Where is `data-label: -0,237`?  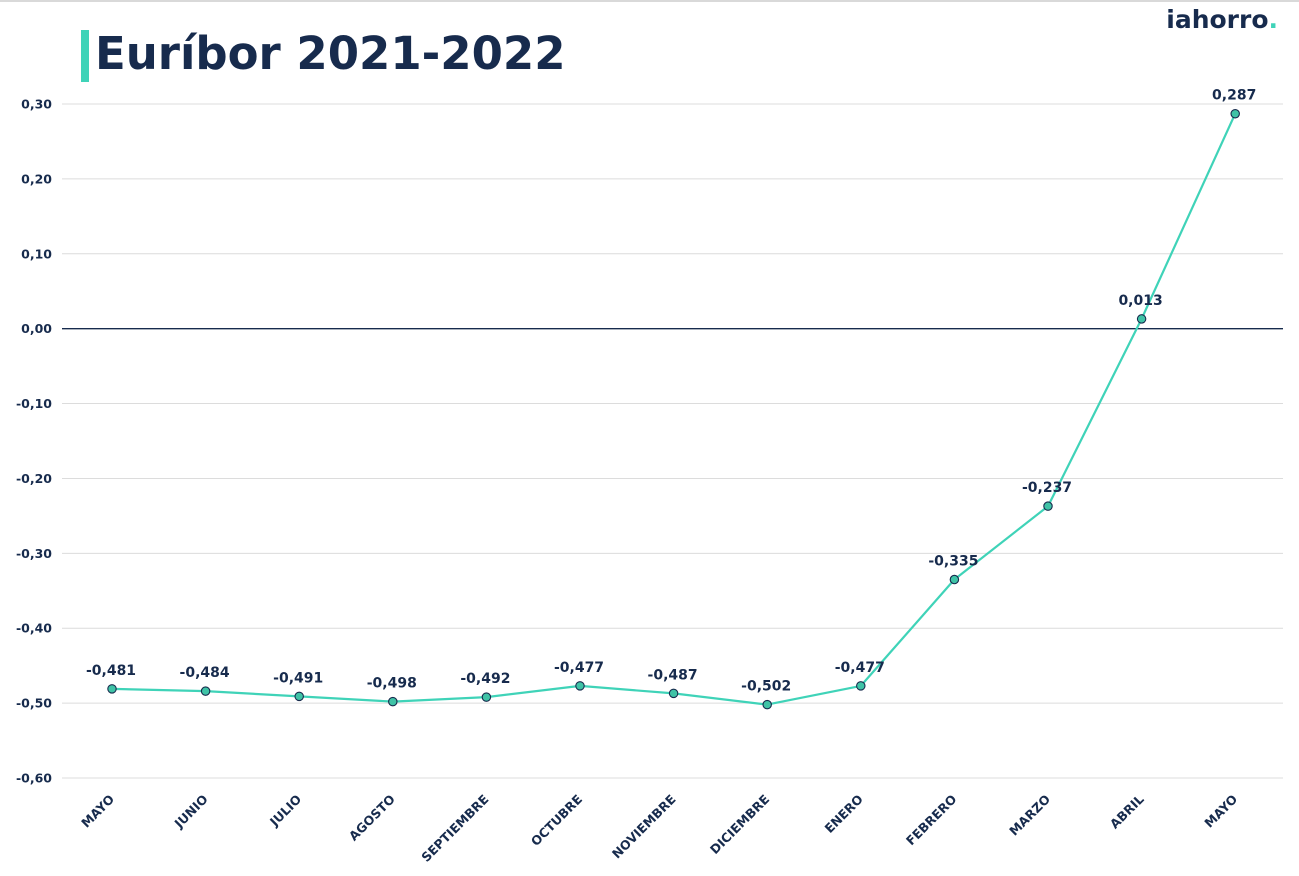 data-label: -0,237 is located at coordinates (1047, 488).